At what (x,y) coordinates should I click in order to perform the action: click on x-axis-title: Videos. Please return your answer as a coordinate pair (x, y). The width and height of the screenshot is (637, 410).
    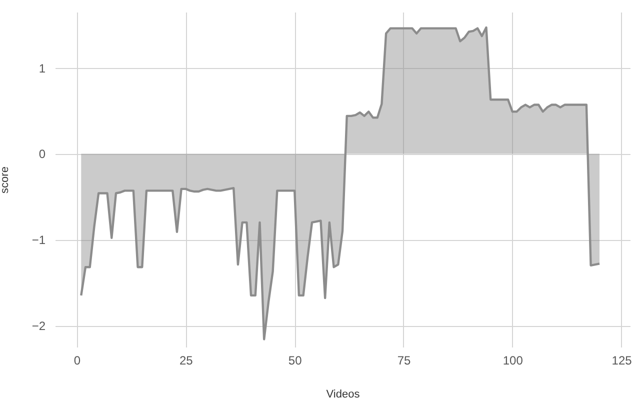
    Looking at the image, I should click on (343, 394).